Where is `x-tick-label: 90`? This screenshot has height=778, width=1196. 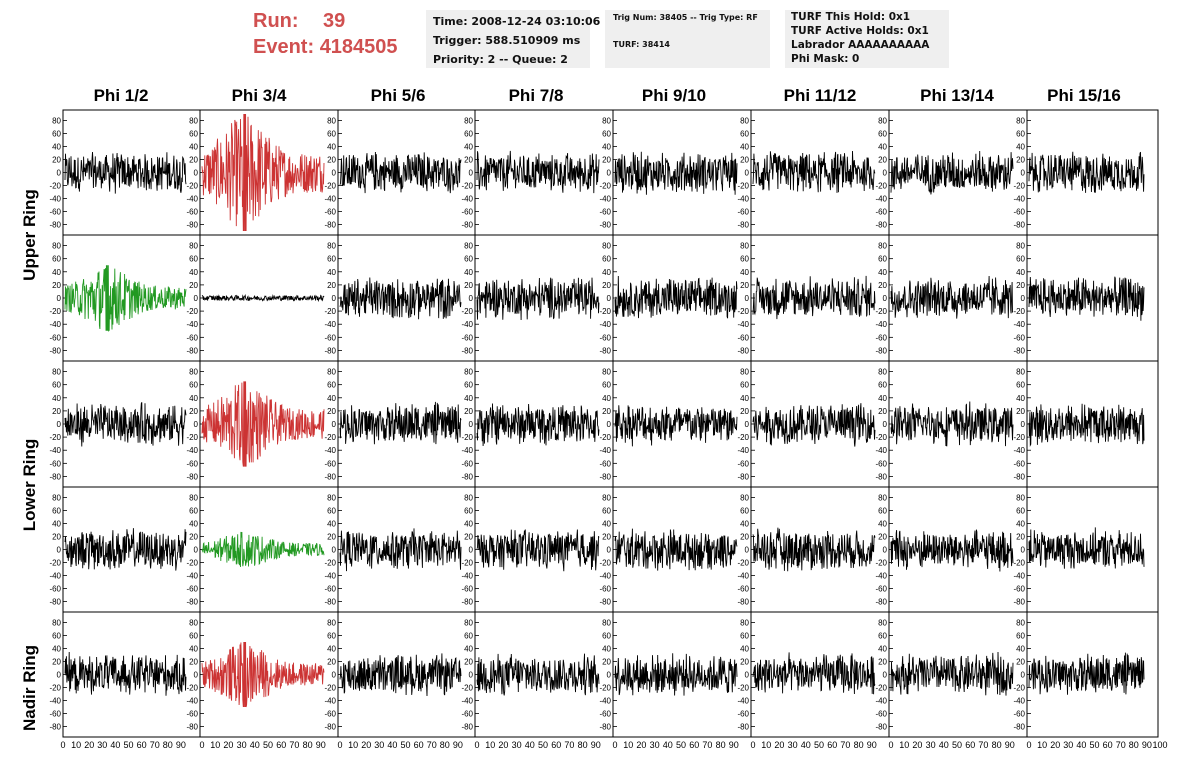 x-tick-label: 90 is located at coordinates (872, 745).